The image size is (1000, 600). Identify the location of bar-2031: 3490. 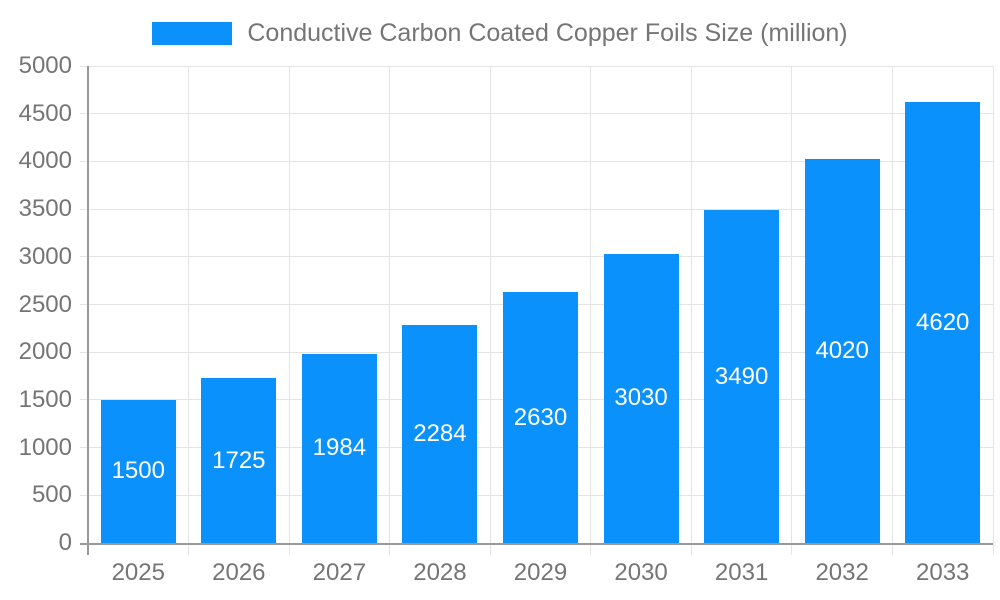
(742, 376).